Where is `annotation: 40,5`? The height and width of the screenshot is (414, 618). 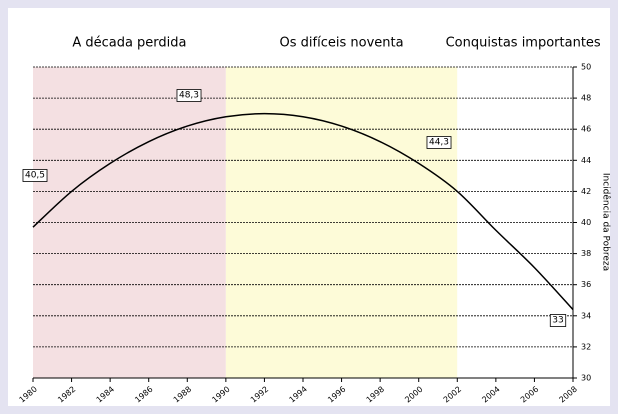 annotation: 40,5 is located at coordinates (35, 176).